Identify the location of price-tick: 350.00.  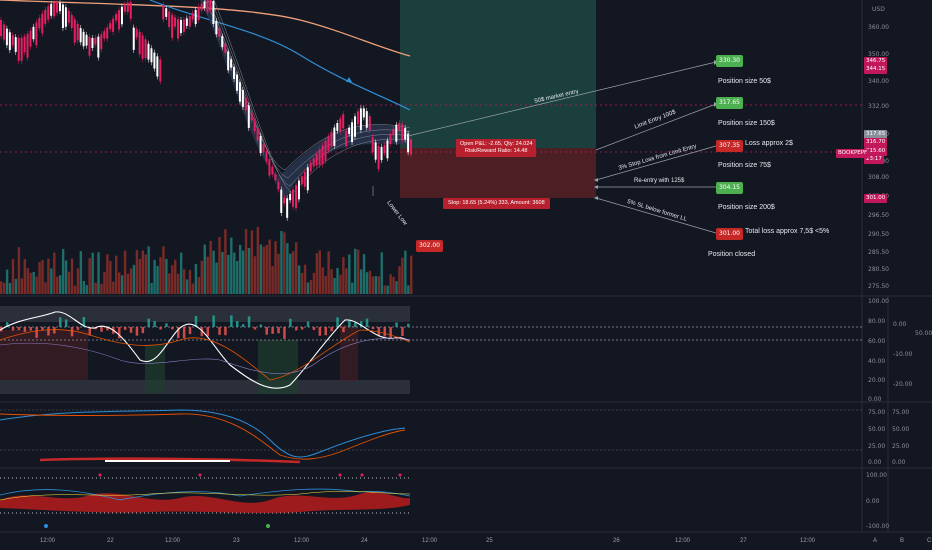
(878, 54).